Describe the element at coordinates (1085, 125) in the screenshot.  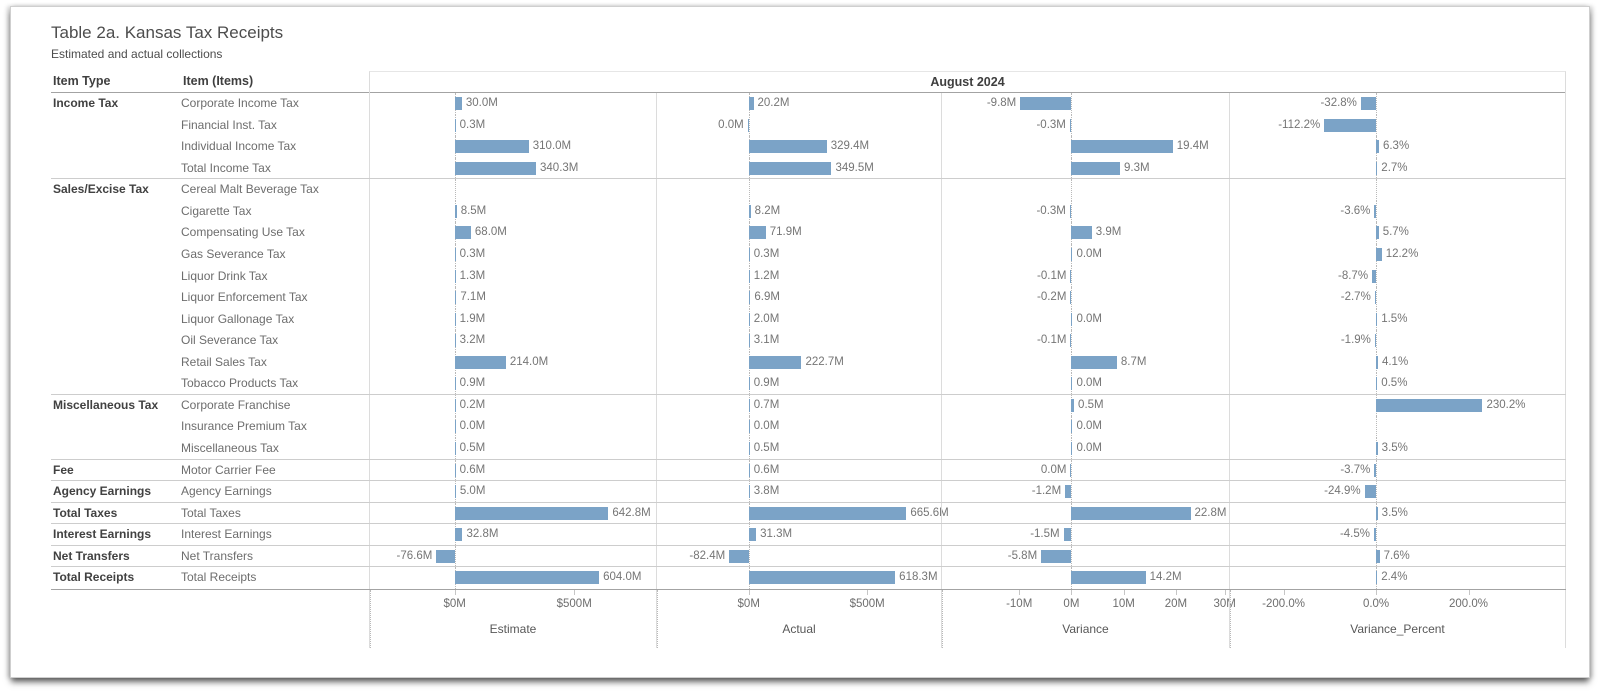
I see `panel-cell-variance: -0.3M` at that location.